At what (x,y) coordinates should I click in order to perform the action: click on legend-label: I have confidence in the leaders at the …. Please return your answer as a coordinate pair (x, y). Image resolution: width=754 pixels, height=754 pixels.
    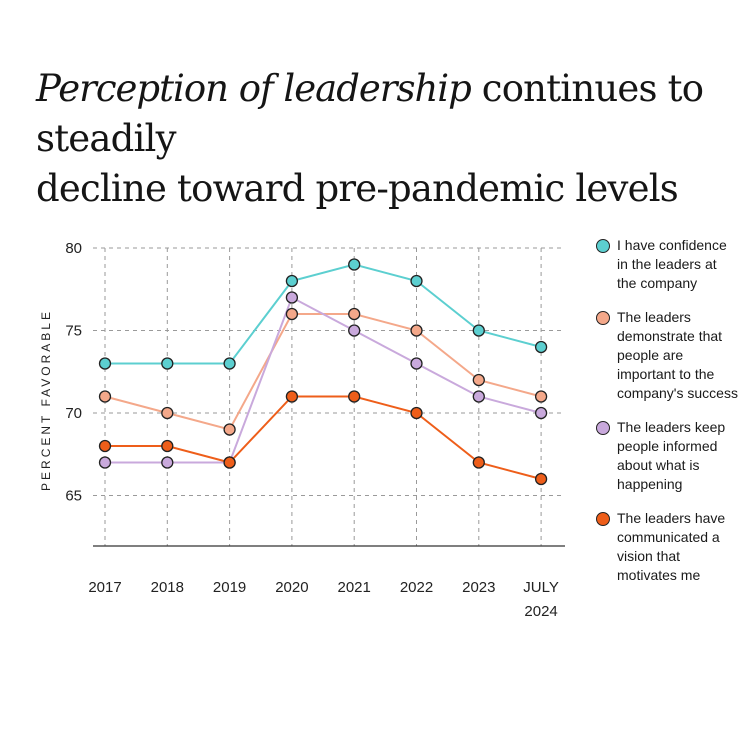
    Looking at the image, I should click on (672, 264).